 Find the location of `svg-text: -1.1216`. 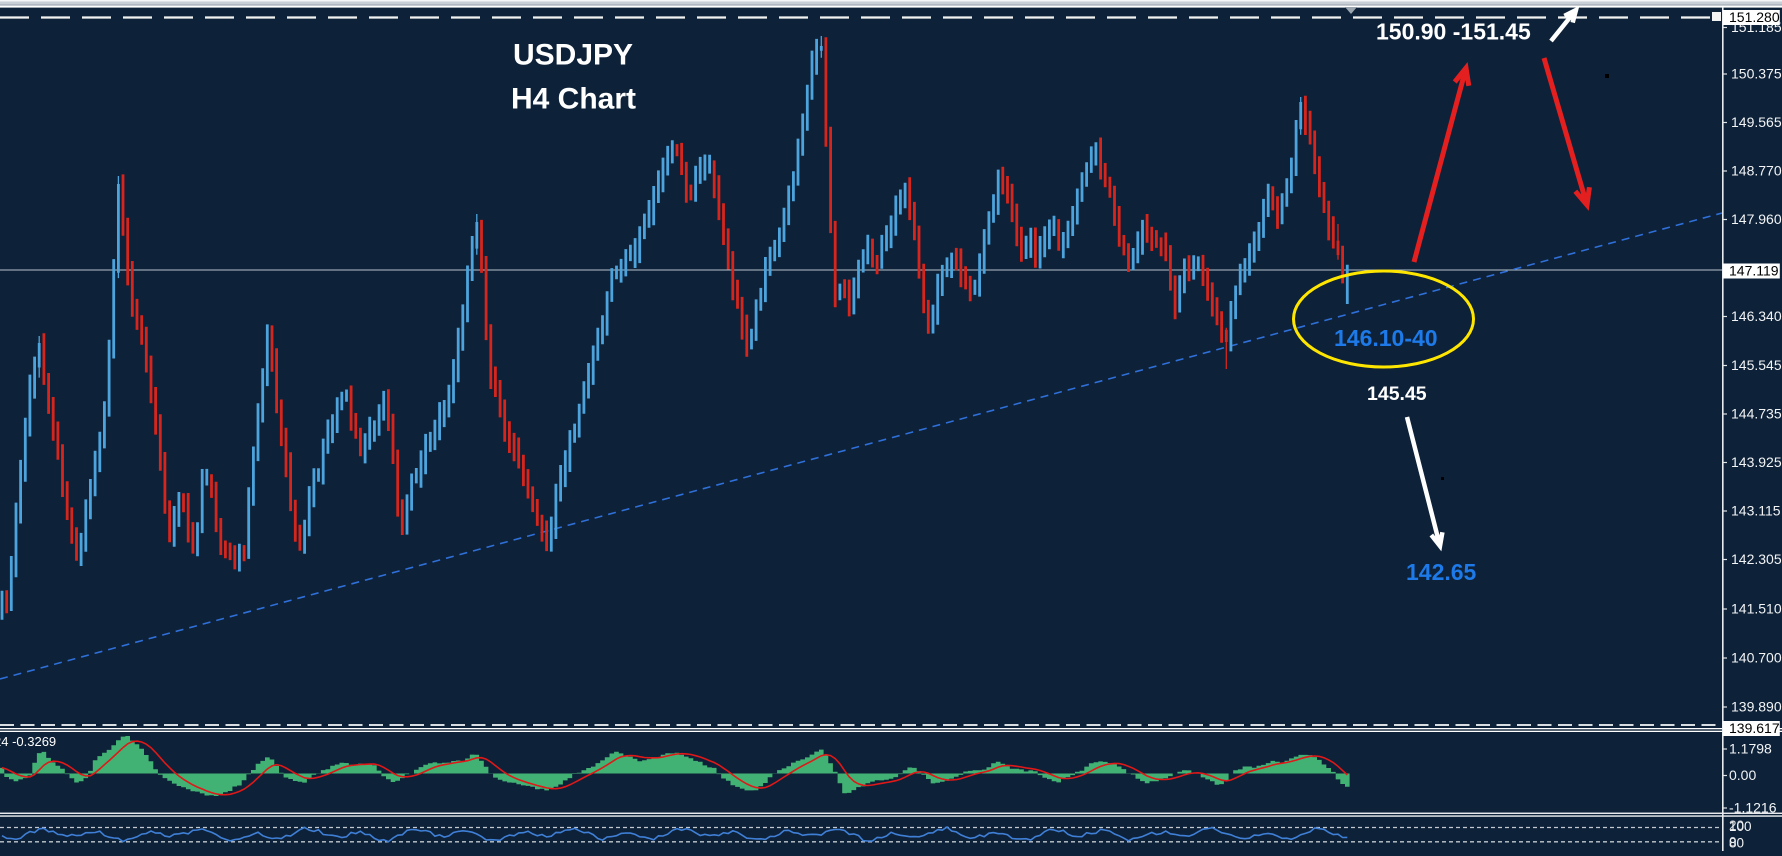

svg-text: -1.1216 is located at coordinates (1753, 808).